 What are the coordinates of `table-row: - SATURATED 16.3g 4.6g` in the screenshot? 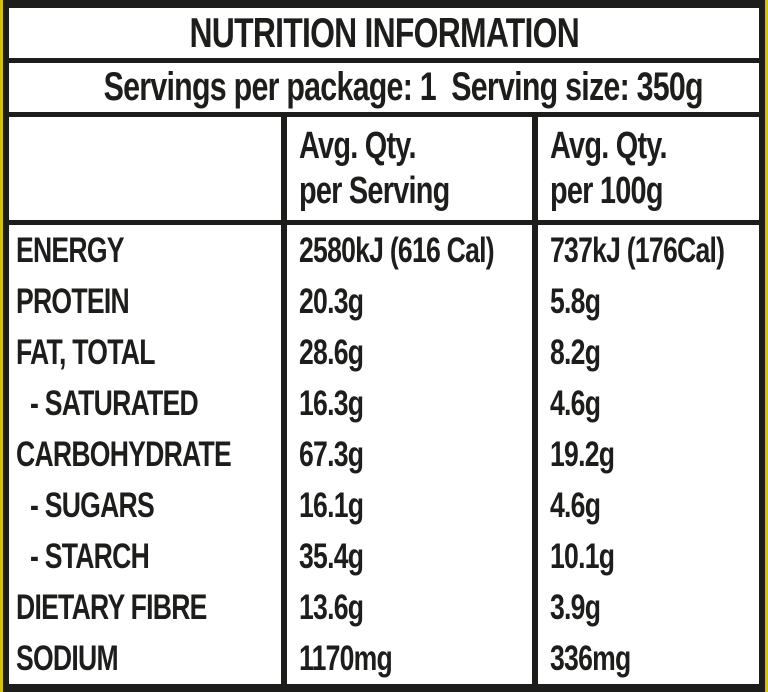 It's located at (384, 403).